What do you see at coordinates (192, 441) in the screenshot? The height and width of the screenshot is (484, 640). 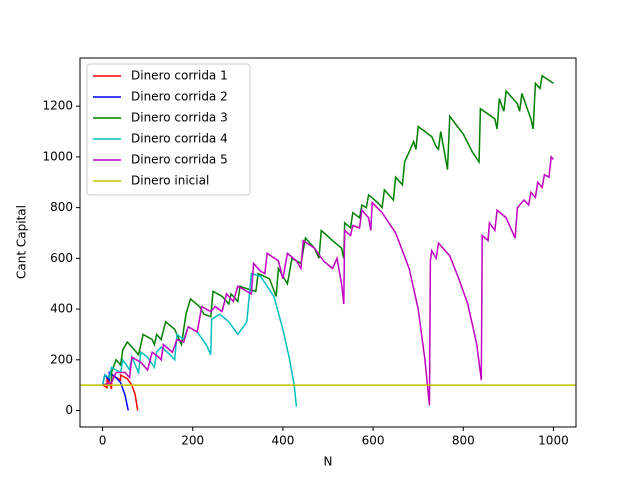 I see `x-tick-label: 200` at bounding box center [192, 441].